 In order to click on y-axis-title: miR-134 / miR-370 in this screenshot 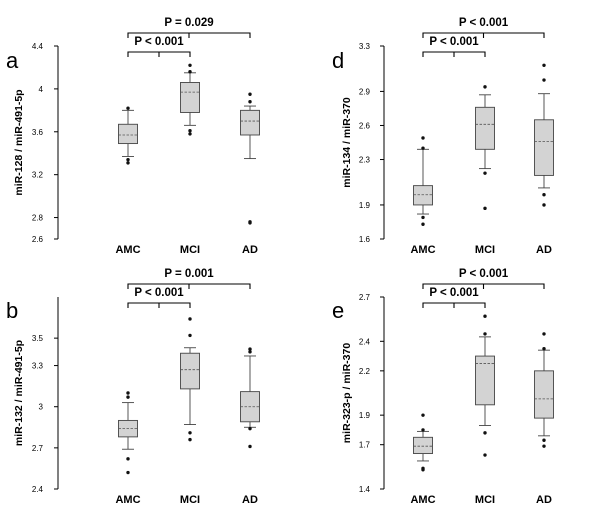, I will do `click(347, 142)`.